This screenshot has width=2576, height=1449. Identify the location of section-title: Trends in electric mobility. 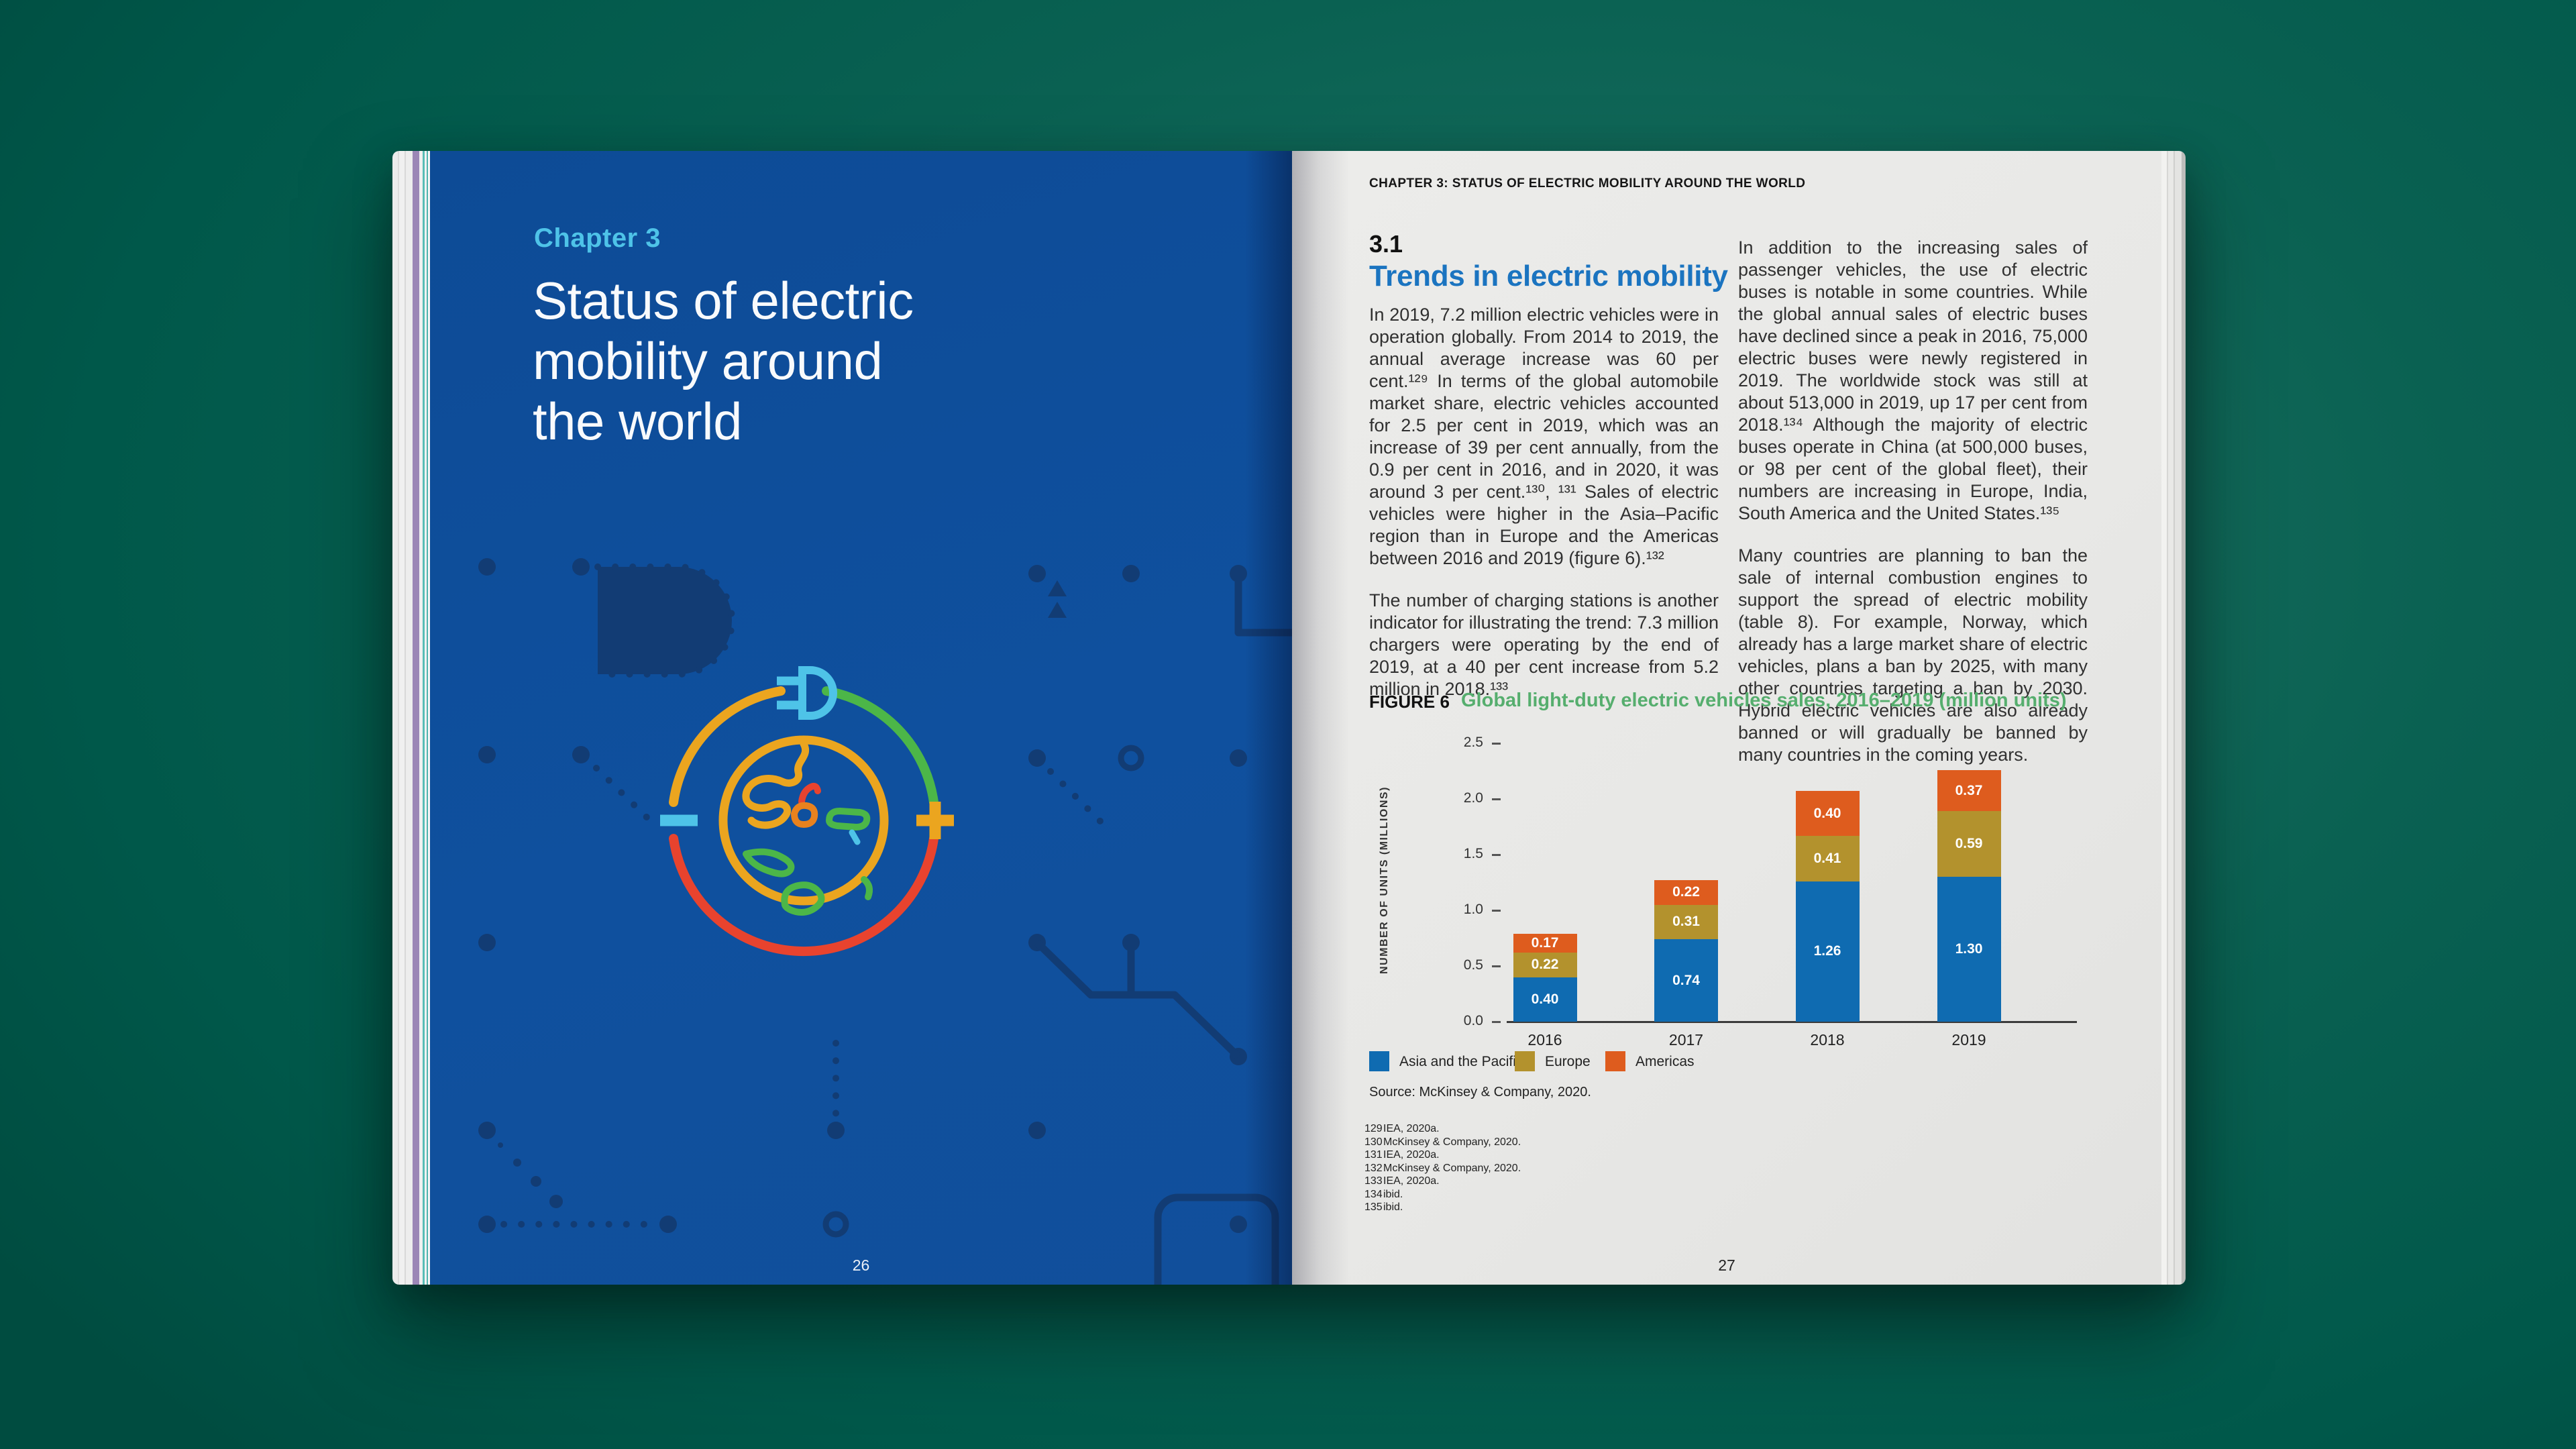
(1548, 276).